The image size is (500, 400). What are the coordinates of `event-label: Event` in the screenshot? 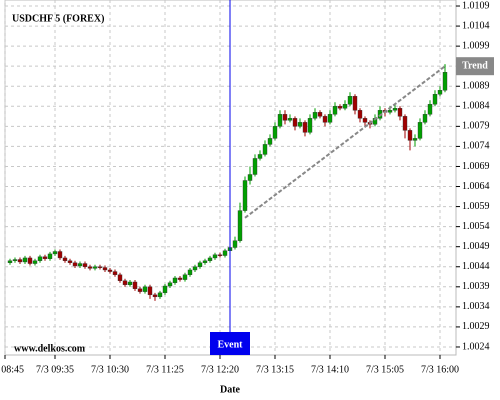 It's located at (231, 344).